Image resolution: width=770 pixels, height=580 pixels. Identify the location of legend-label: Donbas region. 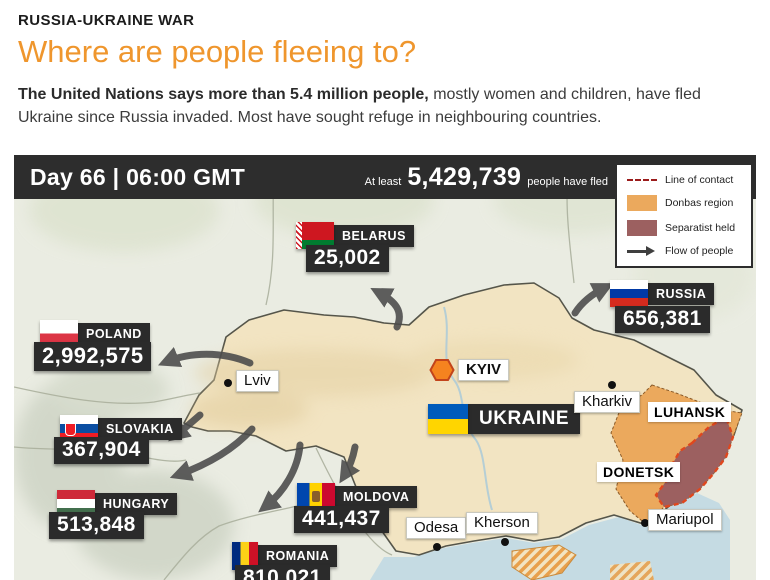
(699, 203).